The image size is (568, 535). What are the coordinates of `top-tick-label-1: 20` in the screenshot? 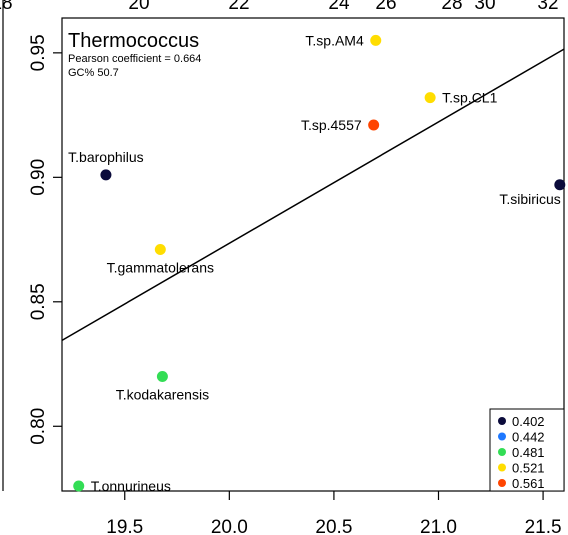 It's located at (138, 7).